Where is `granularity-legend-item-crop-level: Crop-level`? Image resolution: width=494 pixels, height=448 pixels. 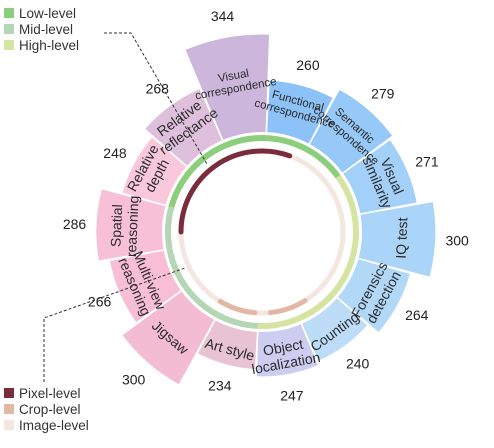 granularity-legend-item-crop-level: Crop-level is located at coordinates (46, 409).